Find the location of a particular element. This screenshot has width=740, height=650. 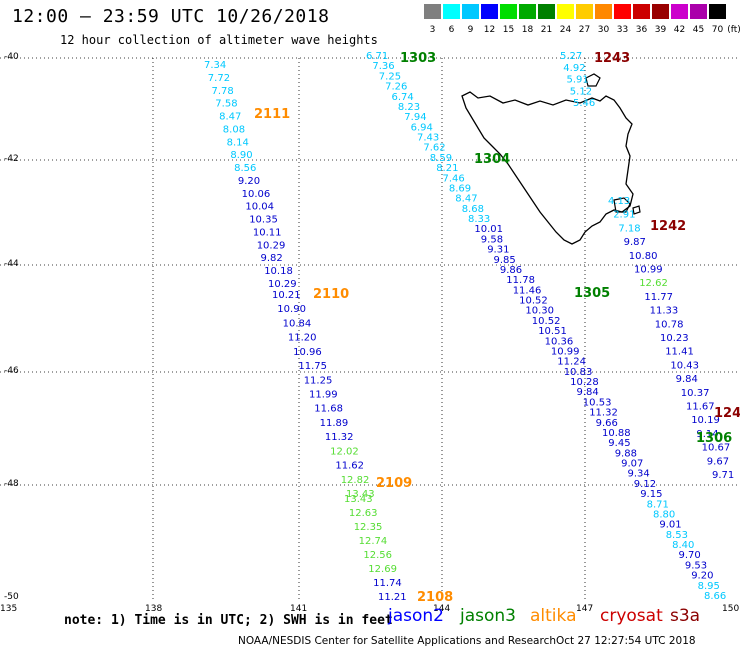

track-value: 6.74 is located at coordinates (403, 97).